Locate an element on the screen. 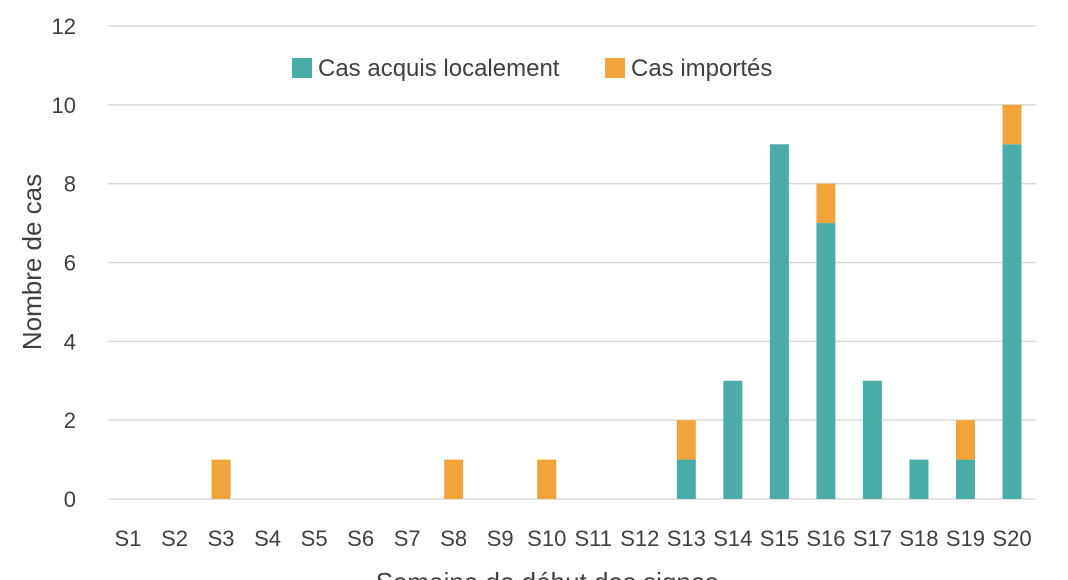  x-tick-label: S8 is located at coordinates (453, 538).